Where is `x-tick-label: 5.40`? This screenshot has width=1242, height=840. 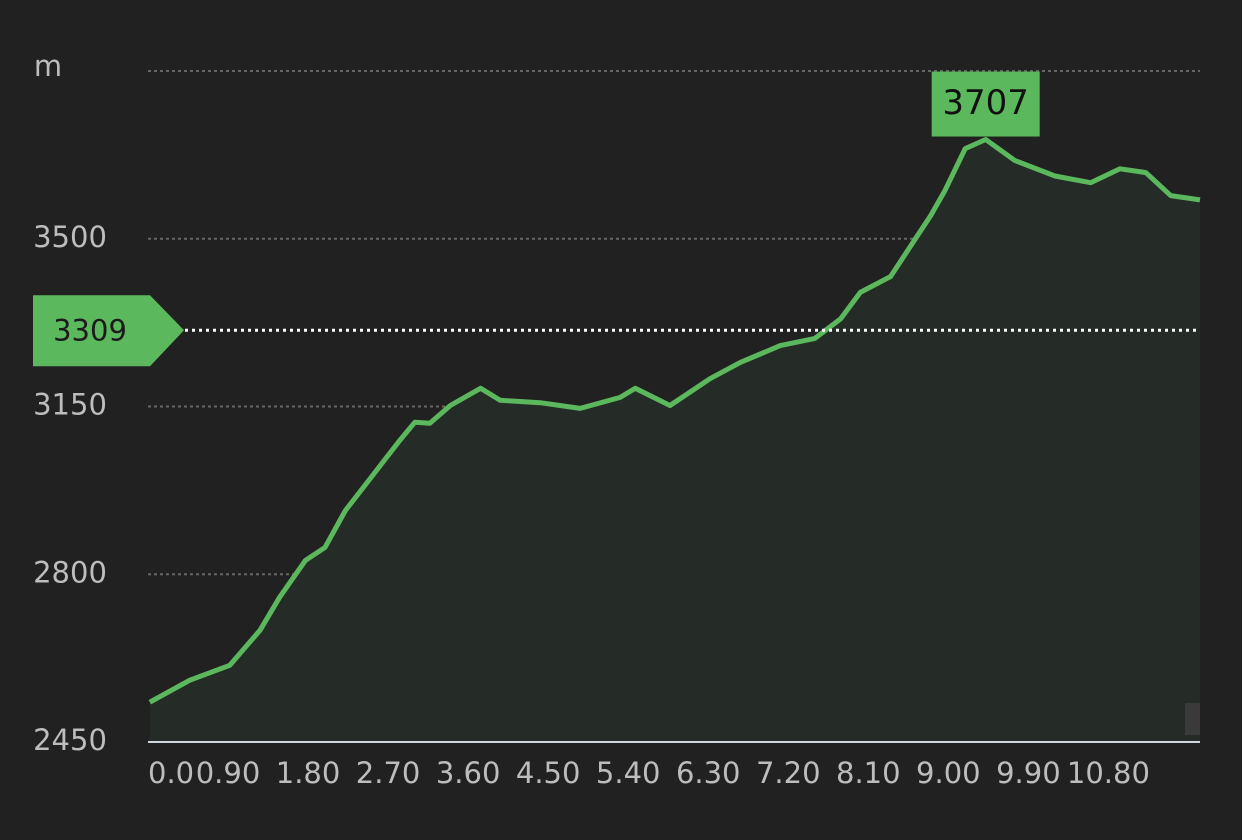
x-tick-label: 5.40 is located at coordinates (628, 773).